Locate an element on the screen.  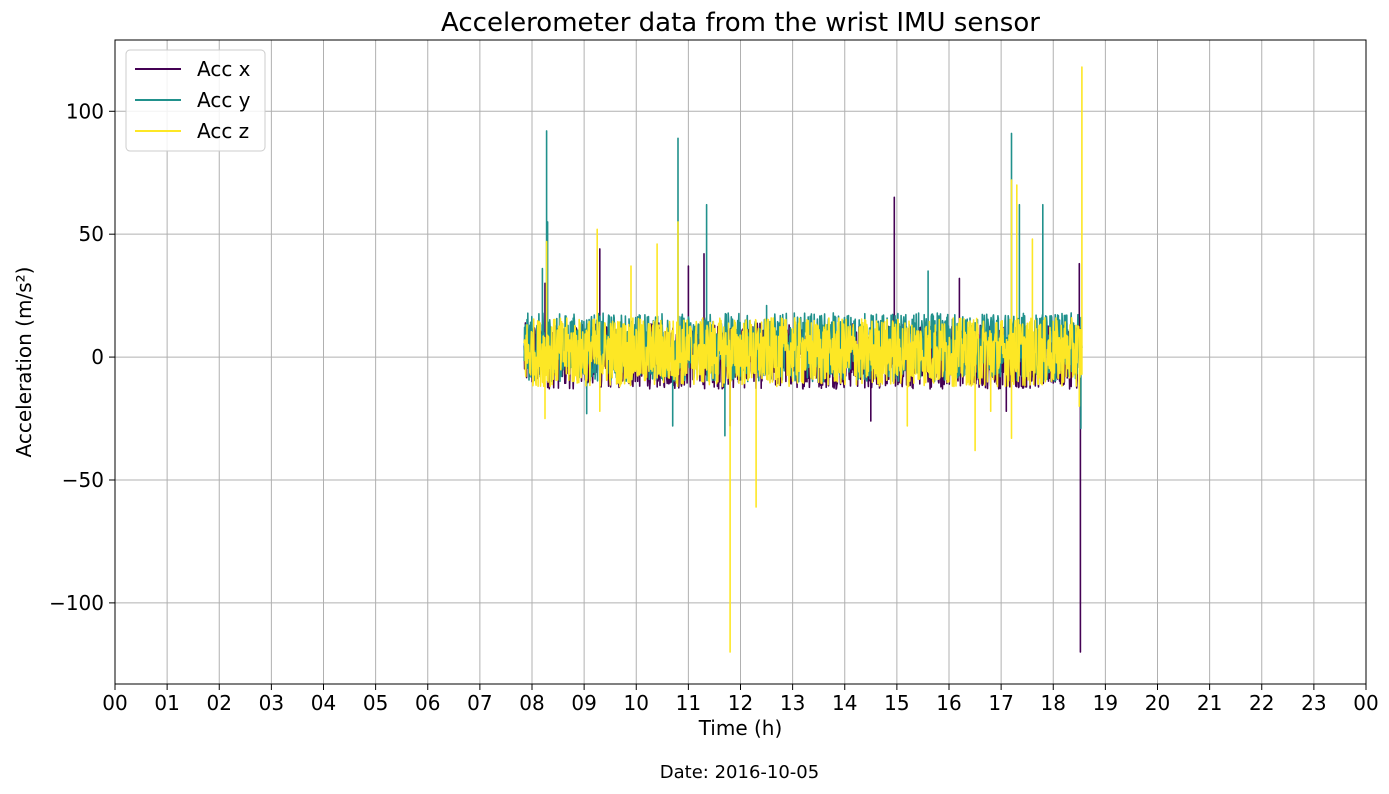
x-tick-label: 15 is located at coordinates (896, 703).